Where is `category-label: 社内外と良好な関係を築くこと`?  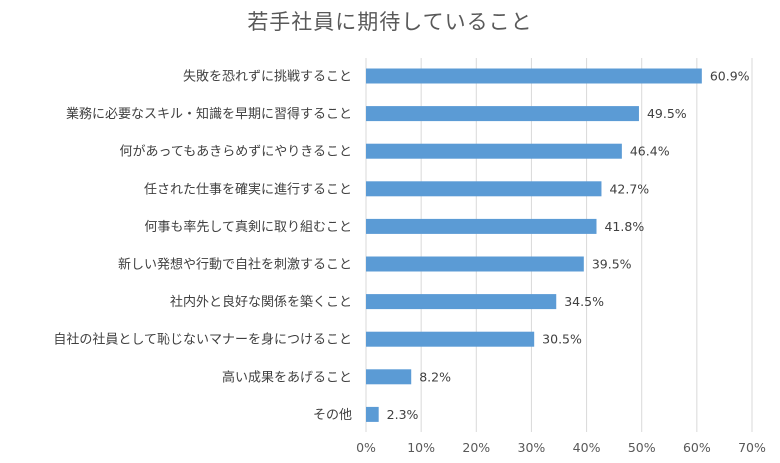 category-label: 社内外と良好な関係を築くこと is located at coordinates (261, 302).